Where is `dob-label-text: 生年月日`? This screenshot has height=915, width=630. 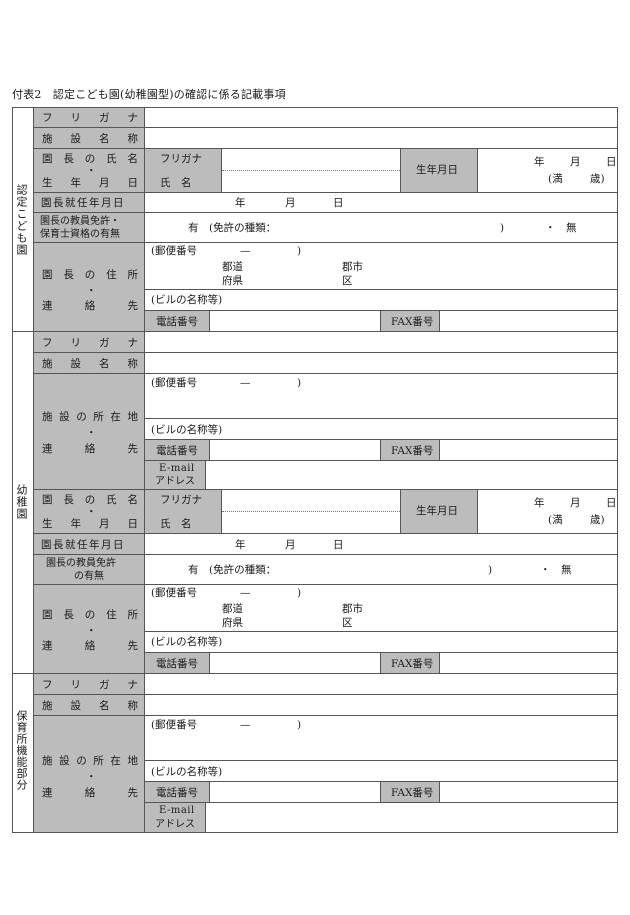 dob-label-text: 生年月日 is located at coordinates (437, 511).